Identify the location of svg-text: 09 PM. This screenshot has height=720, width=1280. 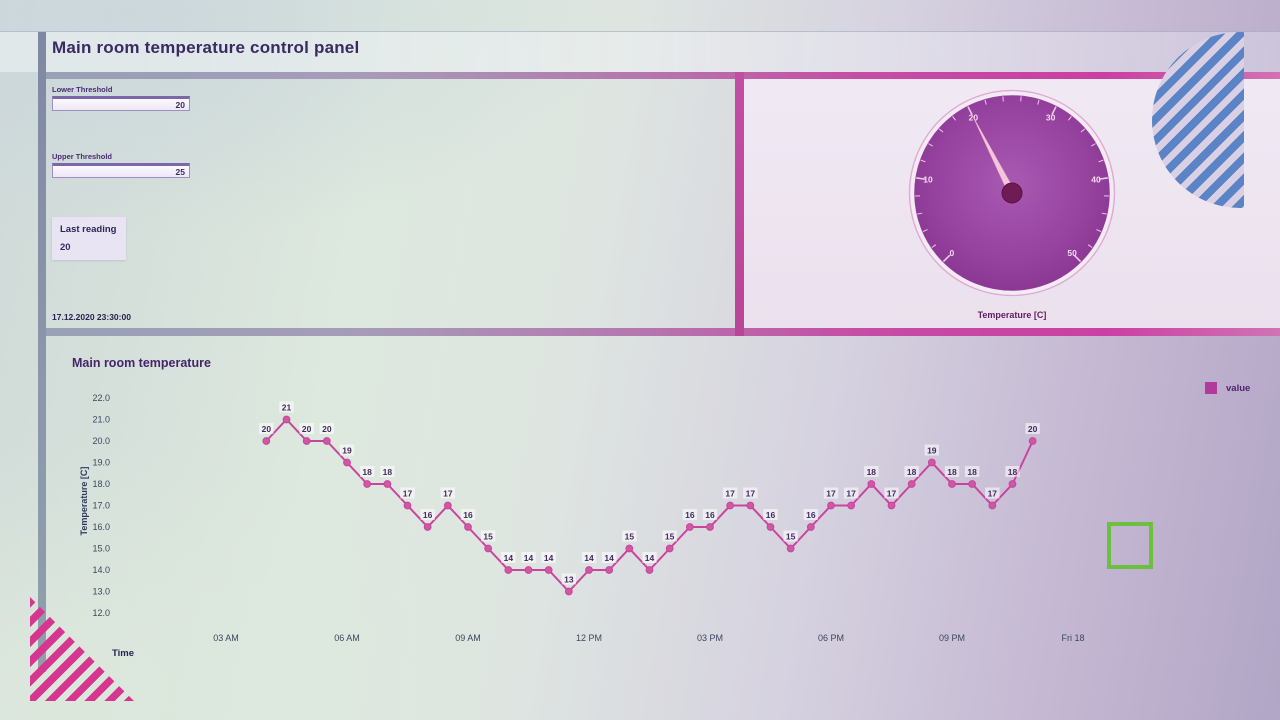
(952, 638).